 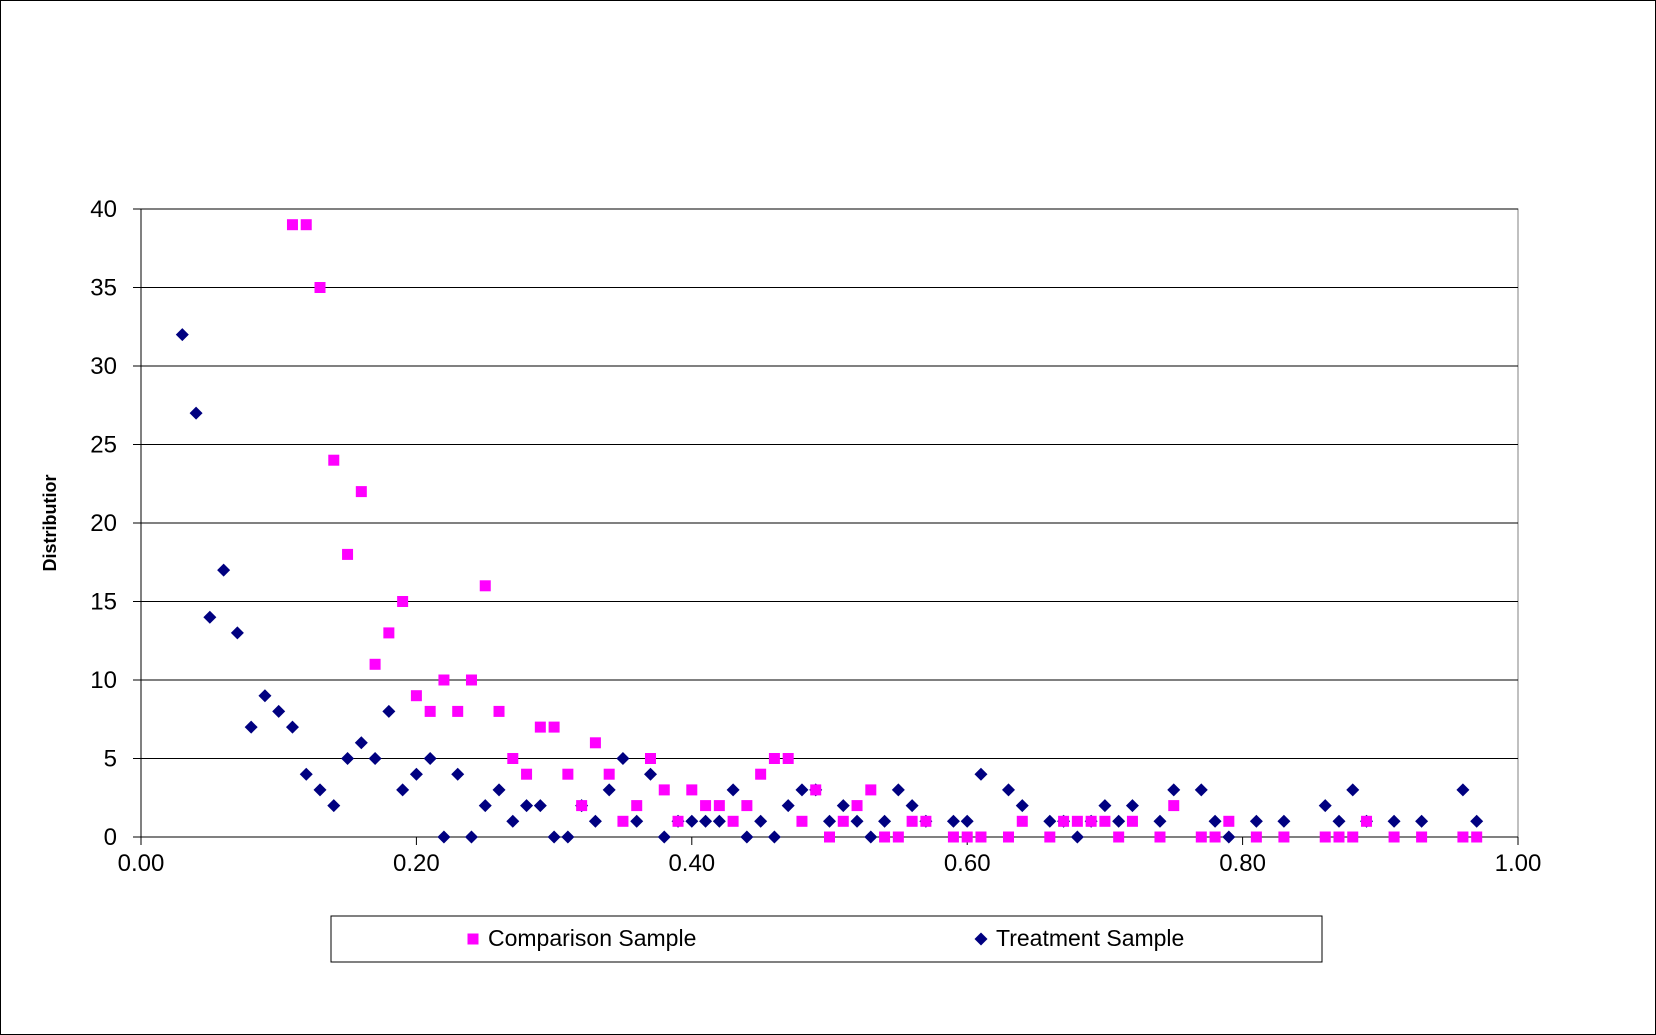 What do you see at coordinates (110, 759) in the screenshot?
I see `y-tick-label: 5` at bounding box center [110, 759].